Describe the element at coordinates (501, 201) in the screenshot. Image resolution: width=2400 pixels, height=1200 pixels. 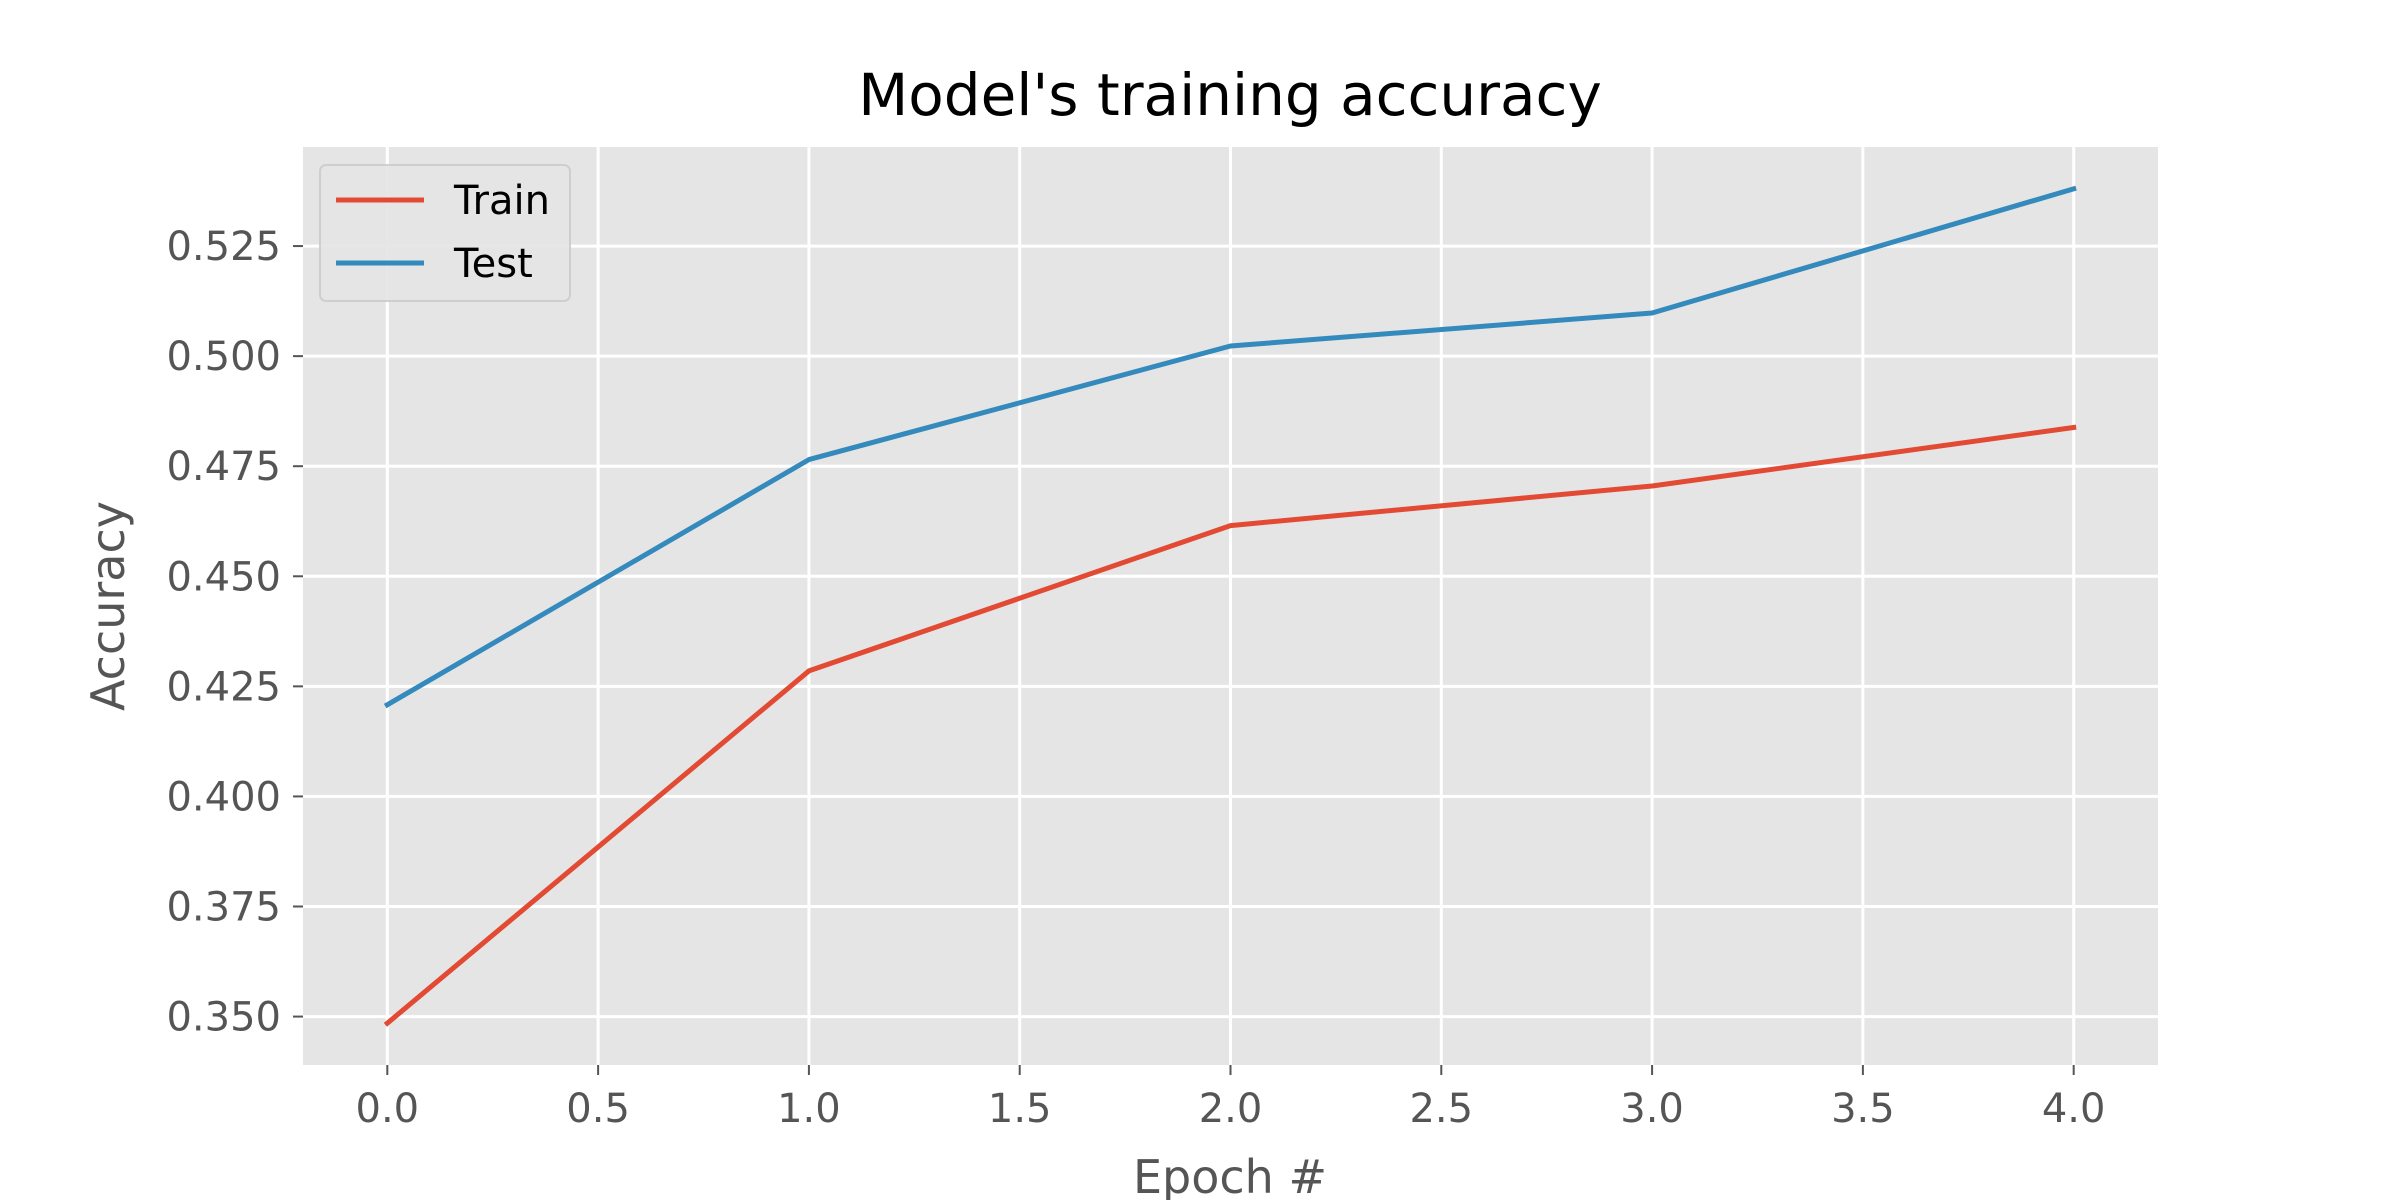
I see `legend-label-train: Train` at that location.